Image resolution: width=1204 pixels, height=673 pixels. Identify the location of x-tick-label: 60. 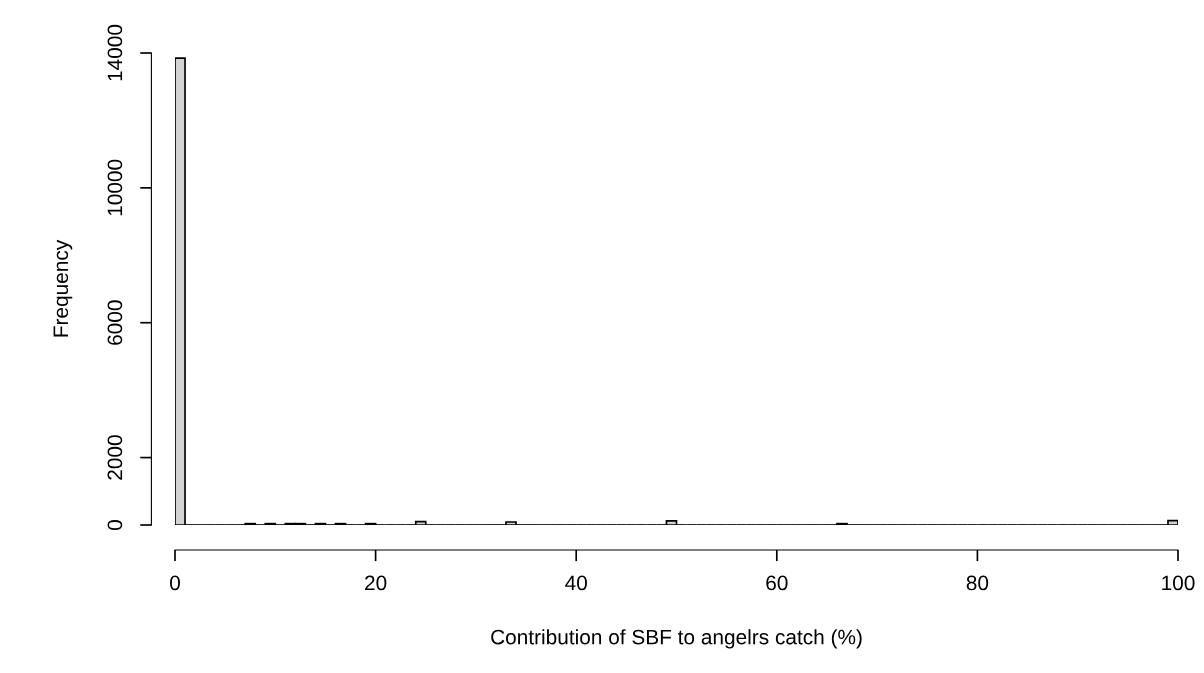
(777, 583).